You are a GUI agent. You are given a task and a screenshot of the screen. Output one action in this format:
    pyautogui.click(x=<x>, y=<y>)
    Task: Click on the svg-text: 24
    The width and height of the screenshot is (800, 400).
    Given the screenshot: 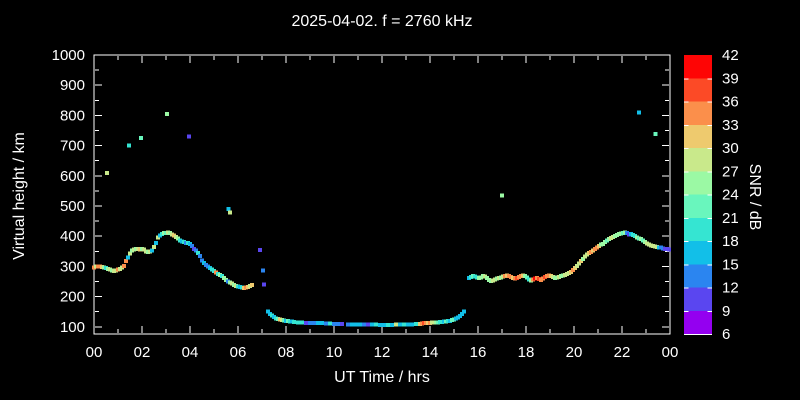 What is the action you would take?
    pyautogui.click(x=730, y=195)
    